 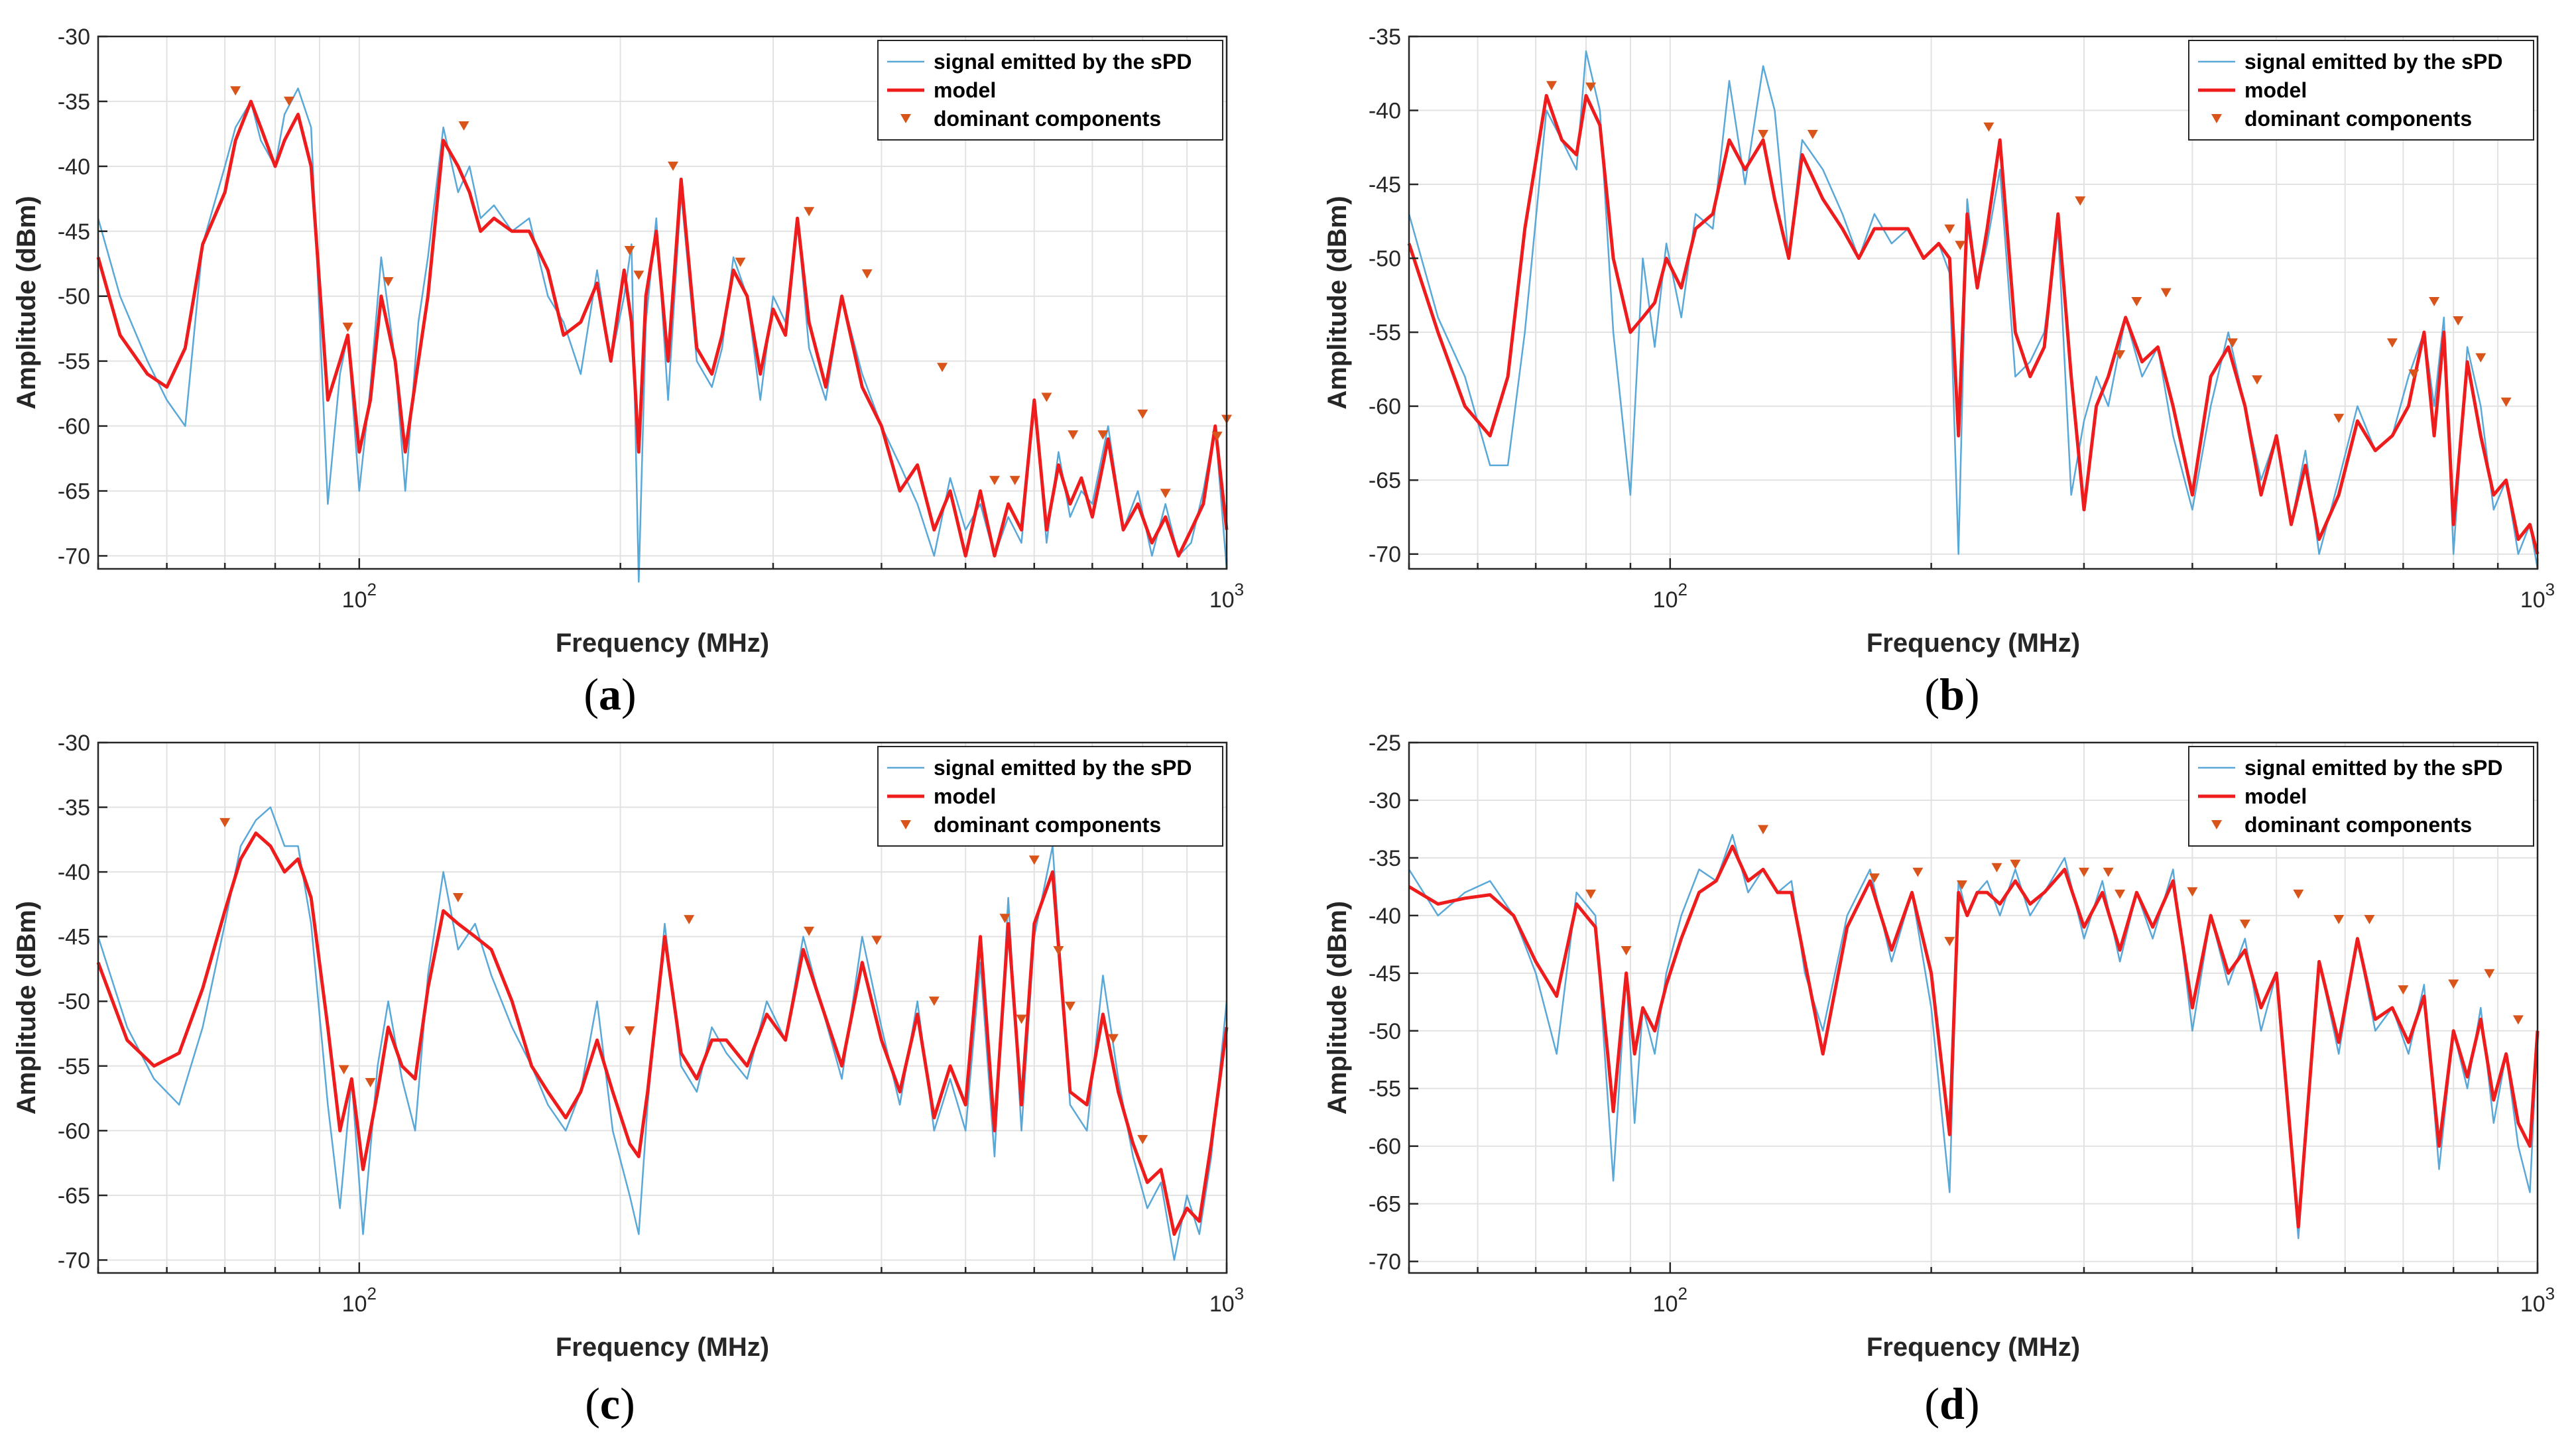 I want to click on x-tick-exponent: 2, so click(x=371, y=1293).